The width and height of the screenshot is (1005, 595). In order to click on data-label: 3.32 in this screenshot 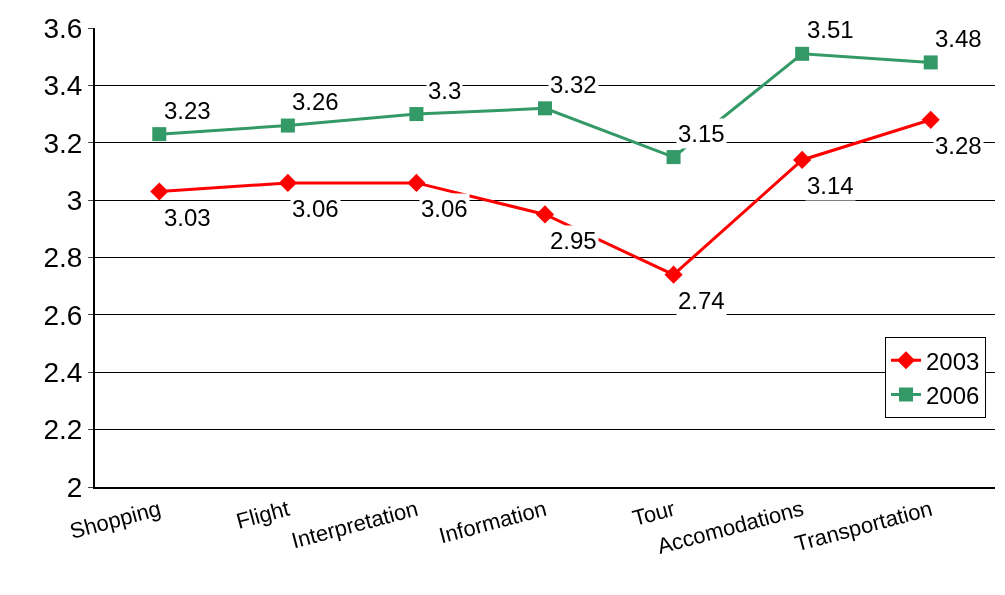, I will do `click(573, 84)`.